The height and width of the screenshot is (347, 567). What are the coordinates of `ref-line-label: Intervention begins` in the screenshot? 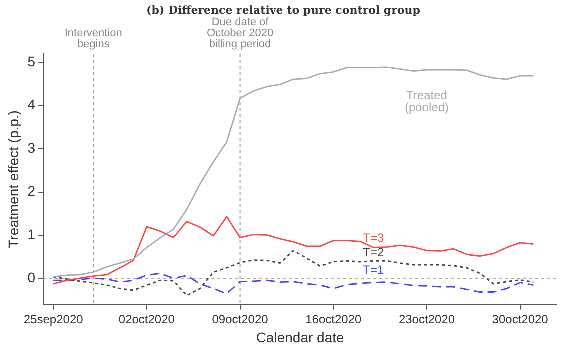 It's located at (93, 39).